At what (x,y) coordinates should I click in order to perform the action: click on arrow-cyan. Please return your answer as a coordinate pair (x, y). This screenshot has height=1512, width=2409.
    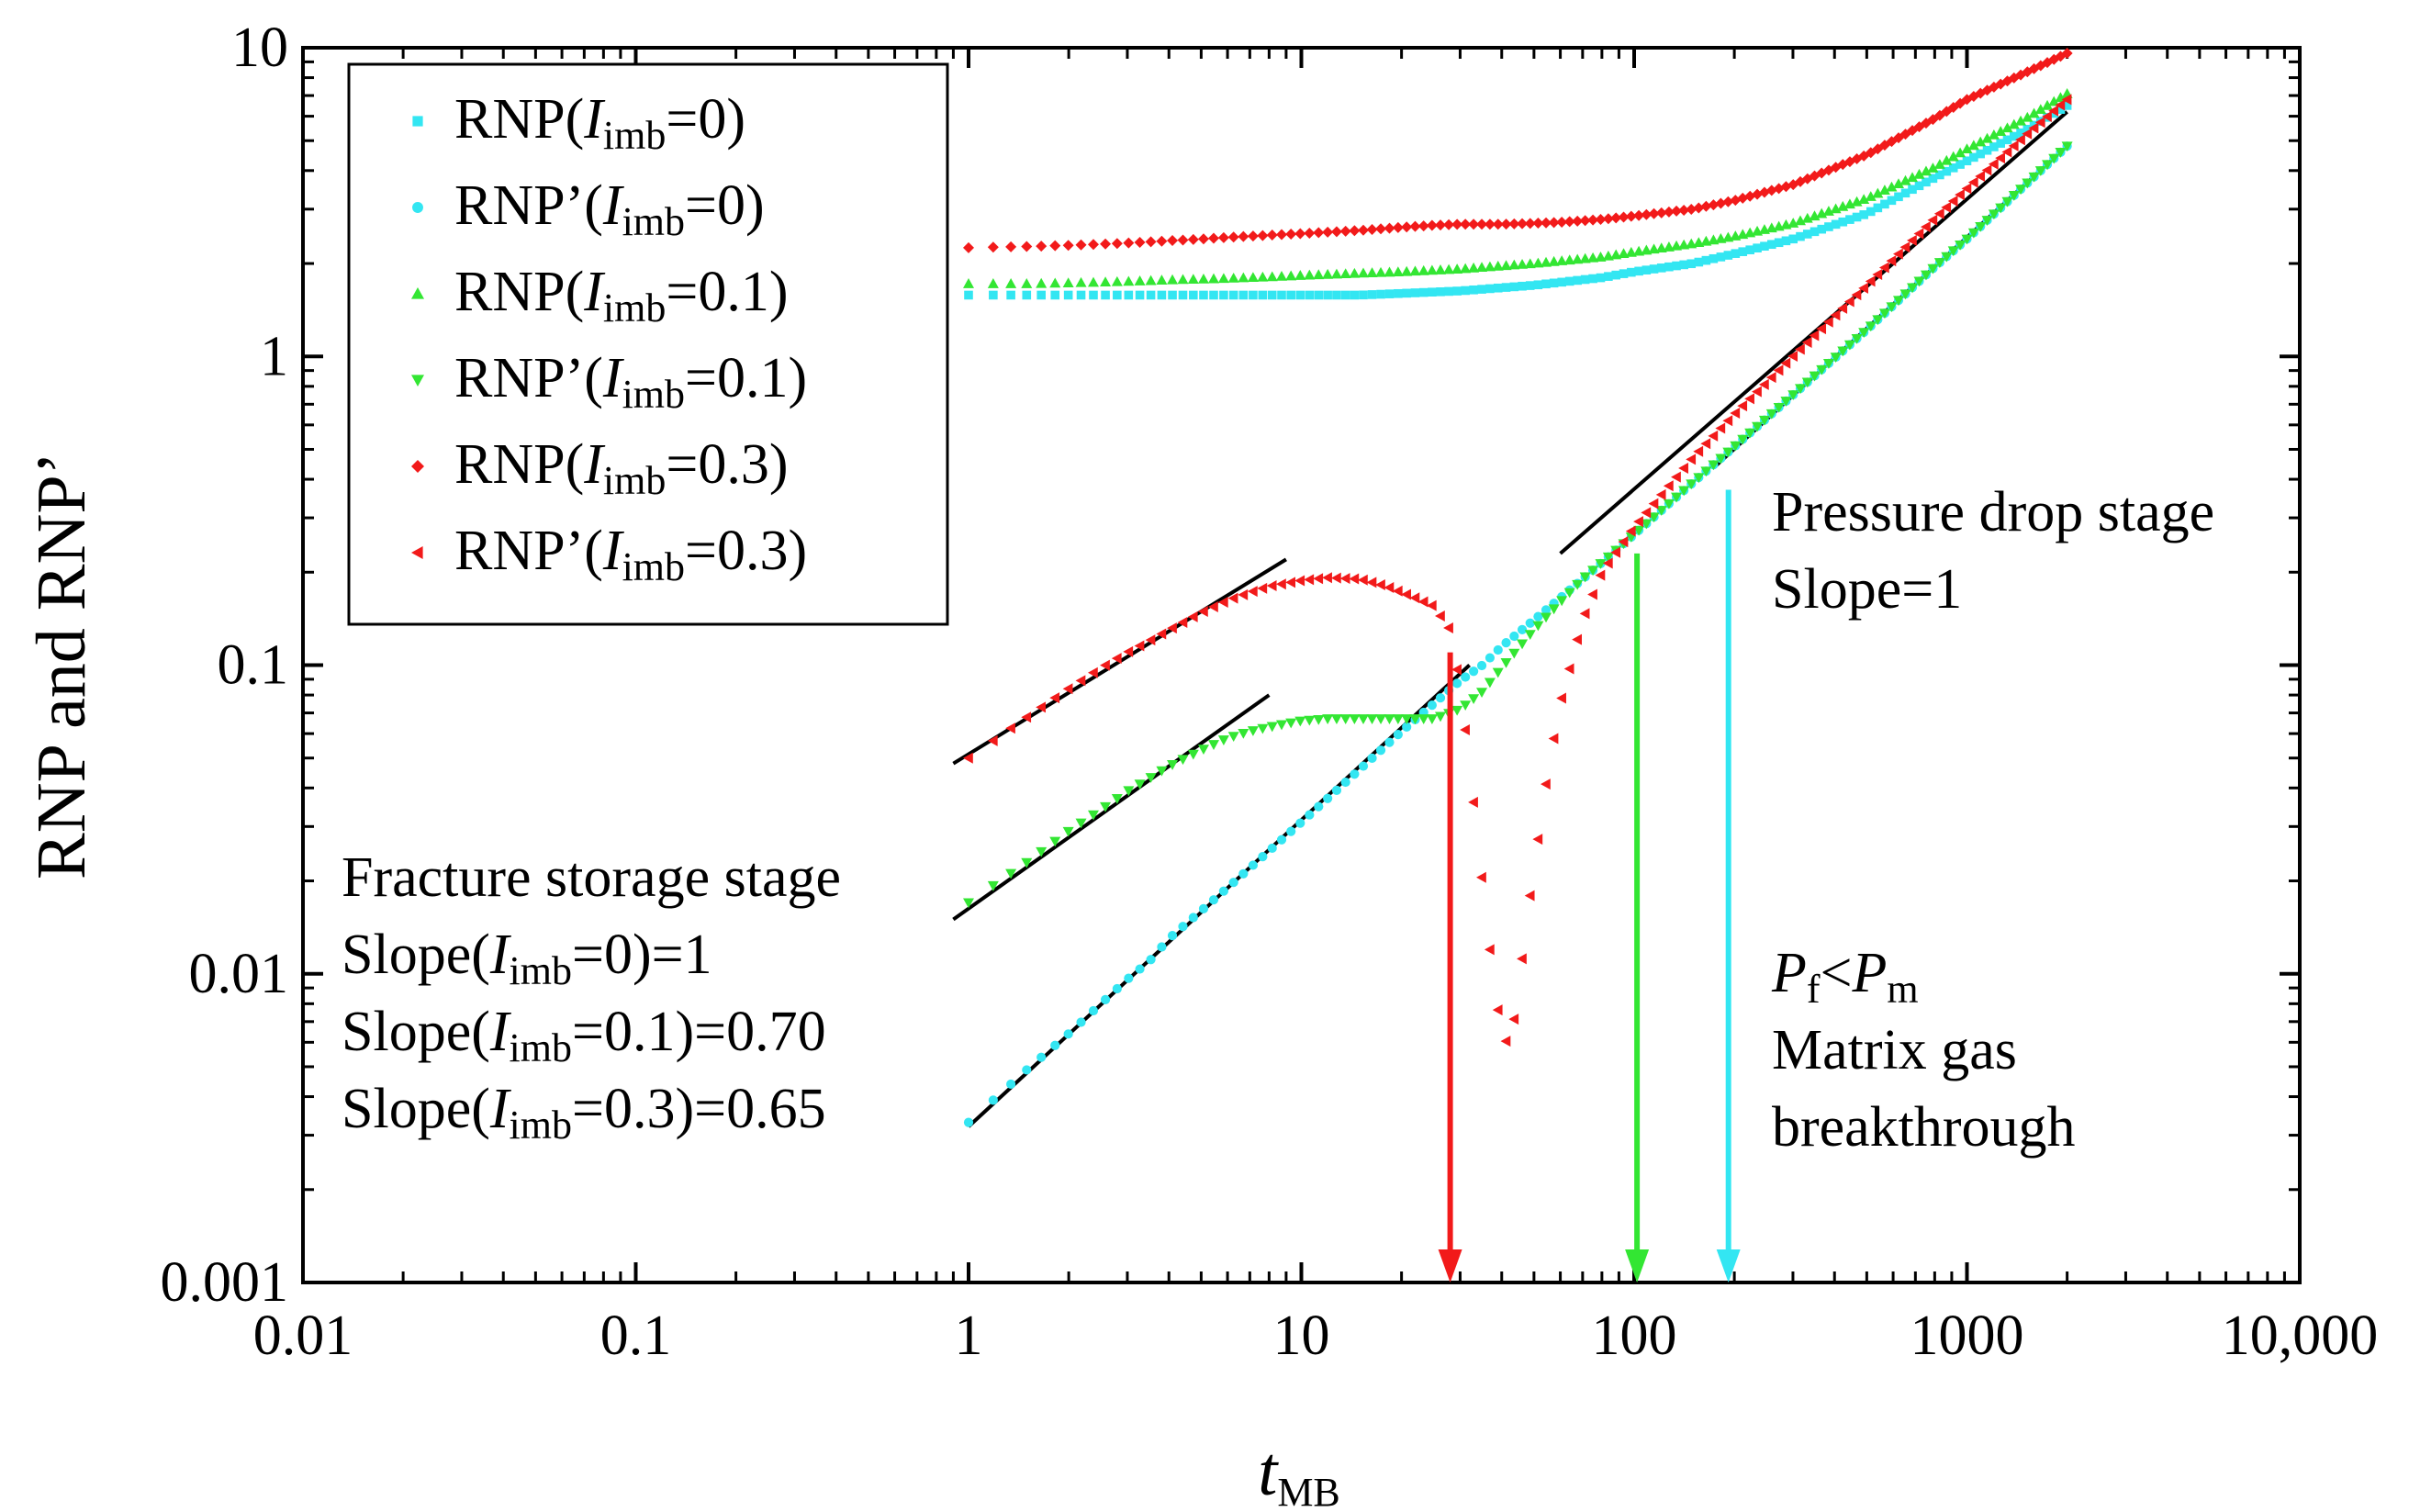
    Looking at the image, I should click on (1729, 885).